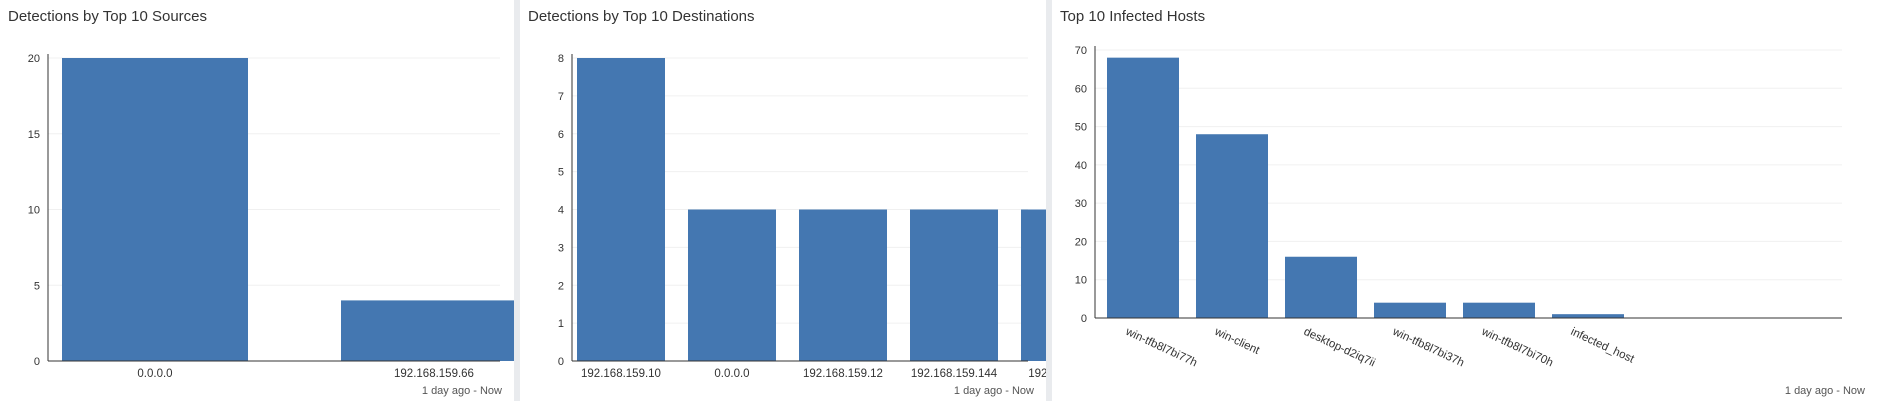 Image resolution: width=1877 pixels, height=401 pixels. What do you see at coordinates (843, 374) in the screenshot?
I see `x-tick-label: 192.168.159.12` at bounding box center [843, 374].